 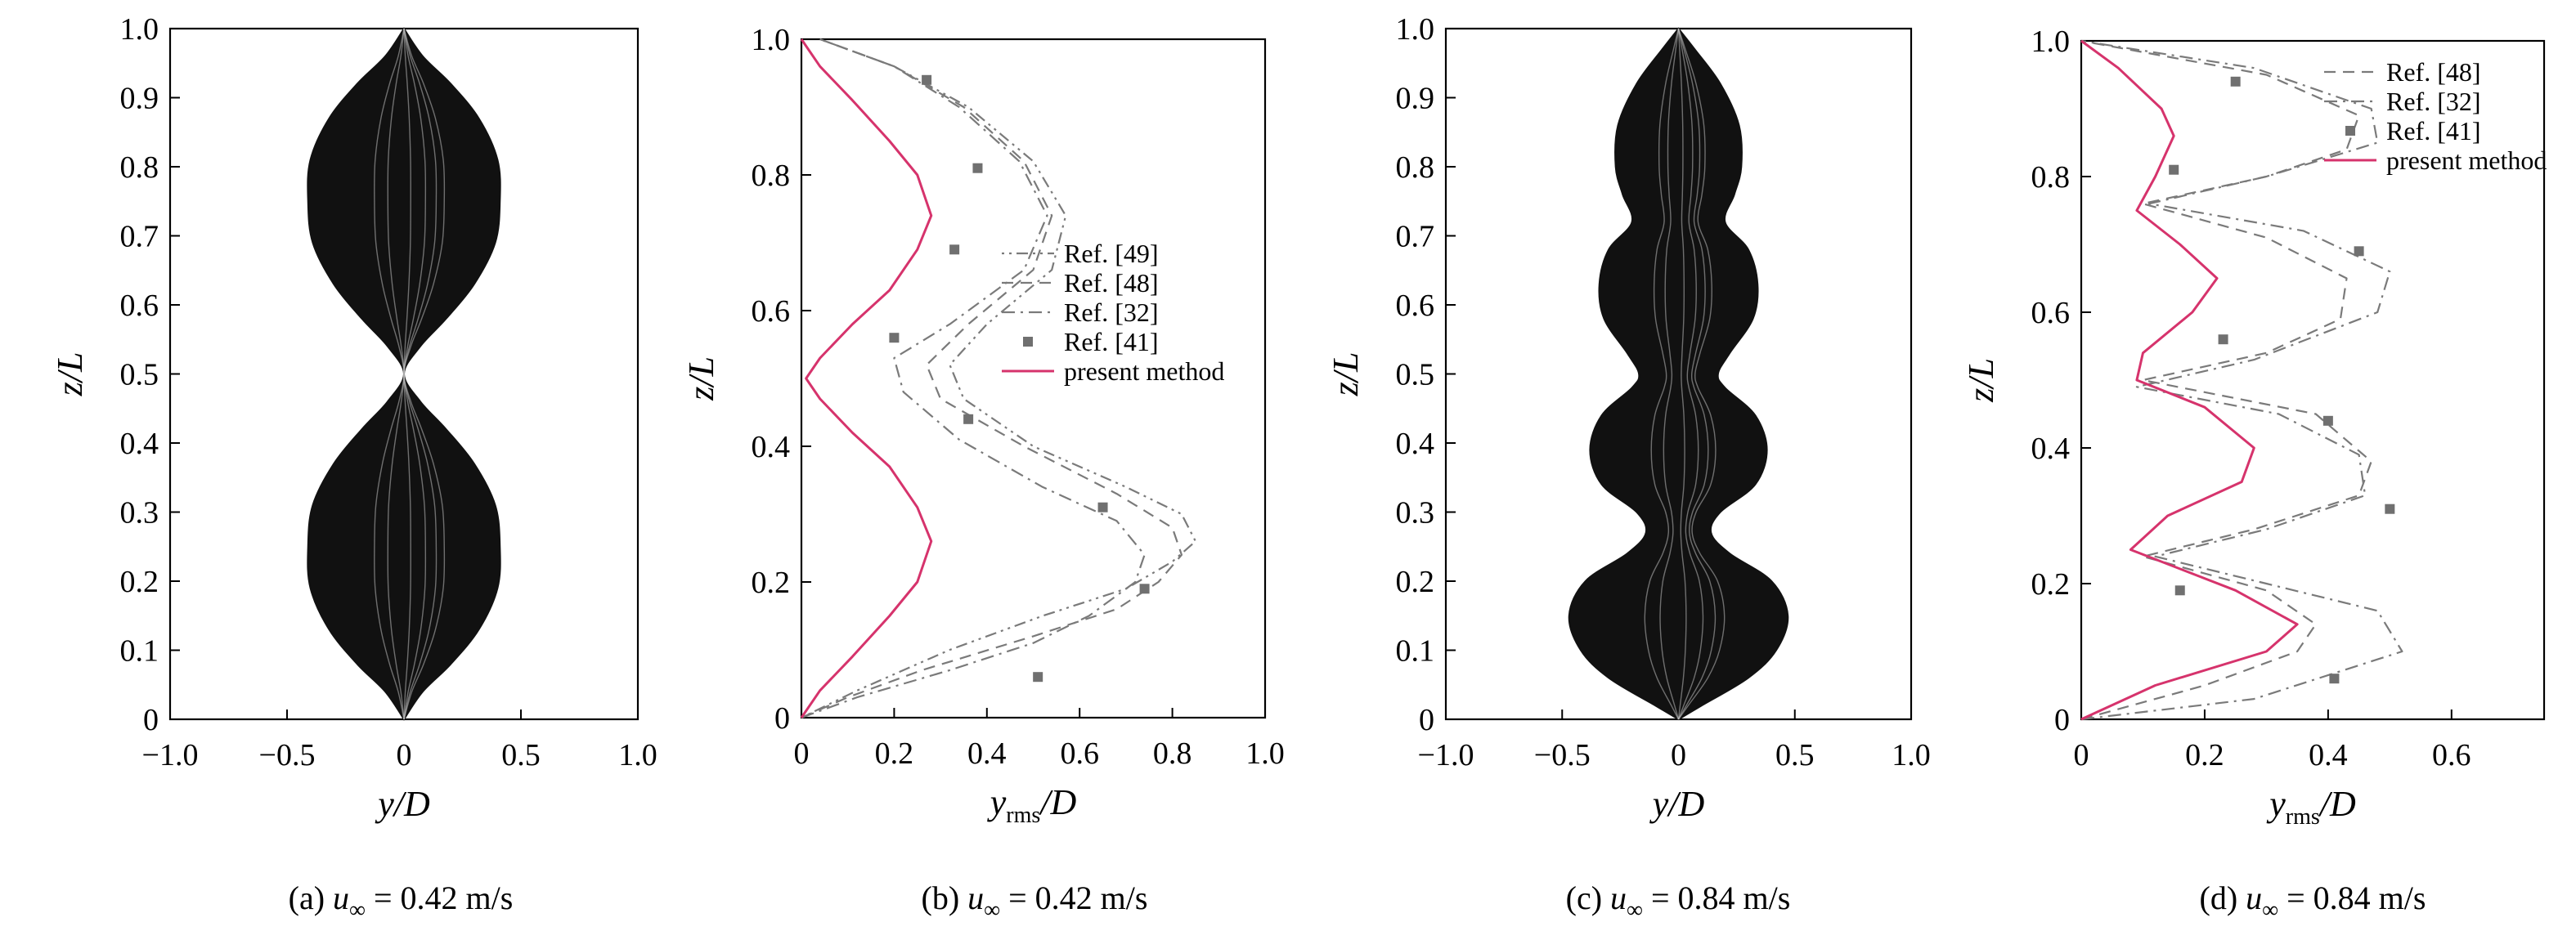 What do you see at coordinates (1023, 815) in the screenshot?
I see `x-axis-label-sub: rms` at bounding box center [1023, 815].